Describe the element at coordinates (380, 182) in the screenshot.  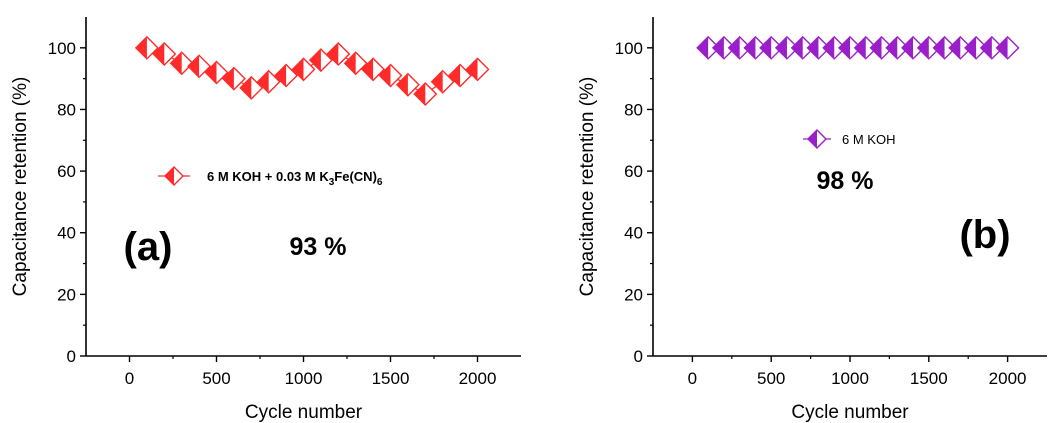
I see `legend-subscript: 6` at that location.